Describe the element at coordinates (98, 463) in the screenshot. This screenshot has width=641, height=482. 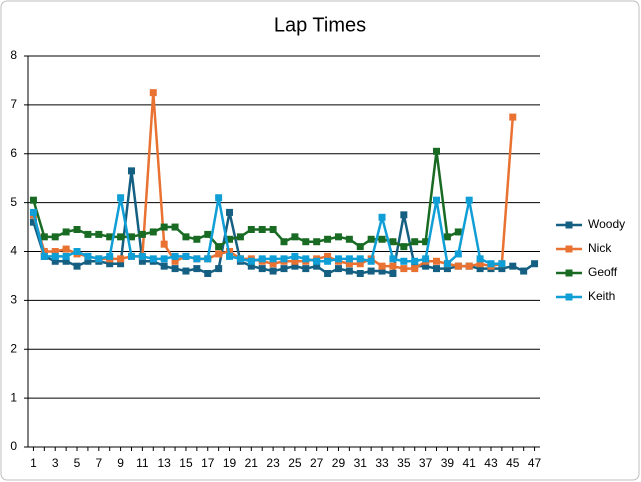
I see `x-tick-label: 7` at that location.